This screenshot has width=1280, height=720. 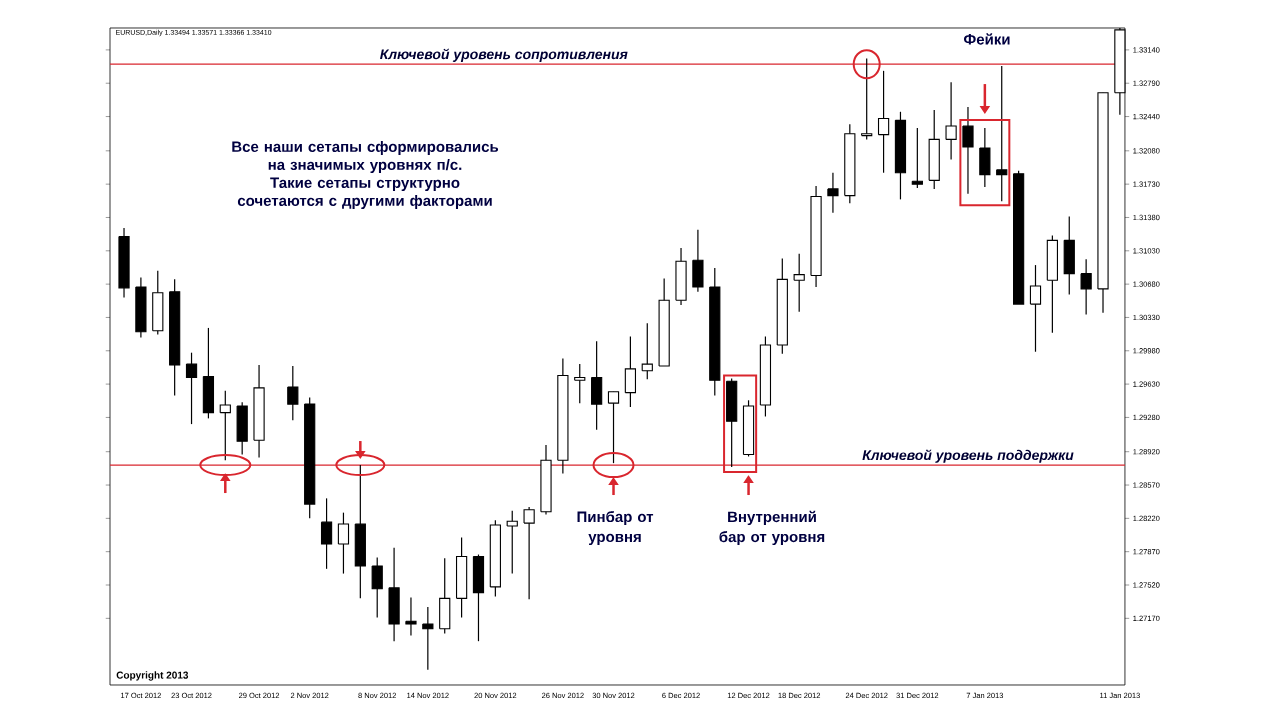 What do you see at coordinates (986, 39) in the screenshot?
I see `annotation: Фейки` at bounding box center [986, 39].